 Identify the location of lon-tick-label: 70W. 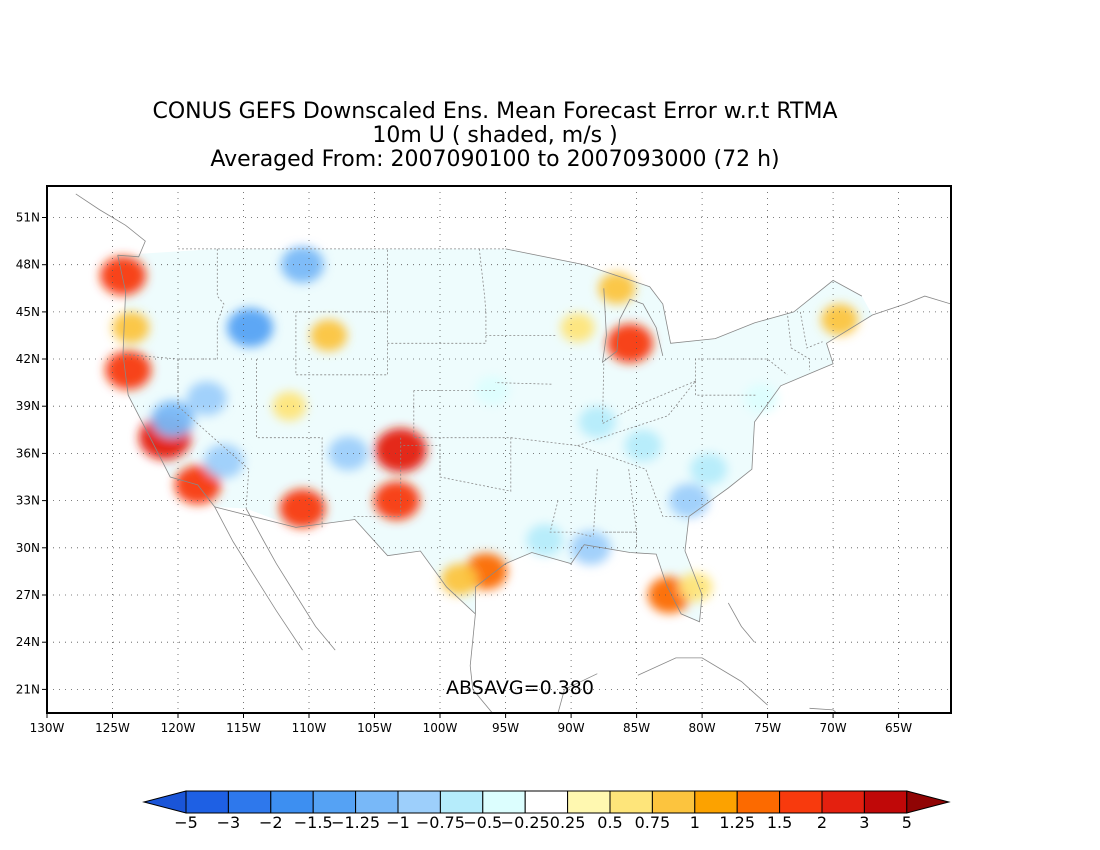
(833, 728).